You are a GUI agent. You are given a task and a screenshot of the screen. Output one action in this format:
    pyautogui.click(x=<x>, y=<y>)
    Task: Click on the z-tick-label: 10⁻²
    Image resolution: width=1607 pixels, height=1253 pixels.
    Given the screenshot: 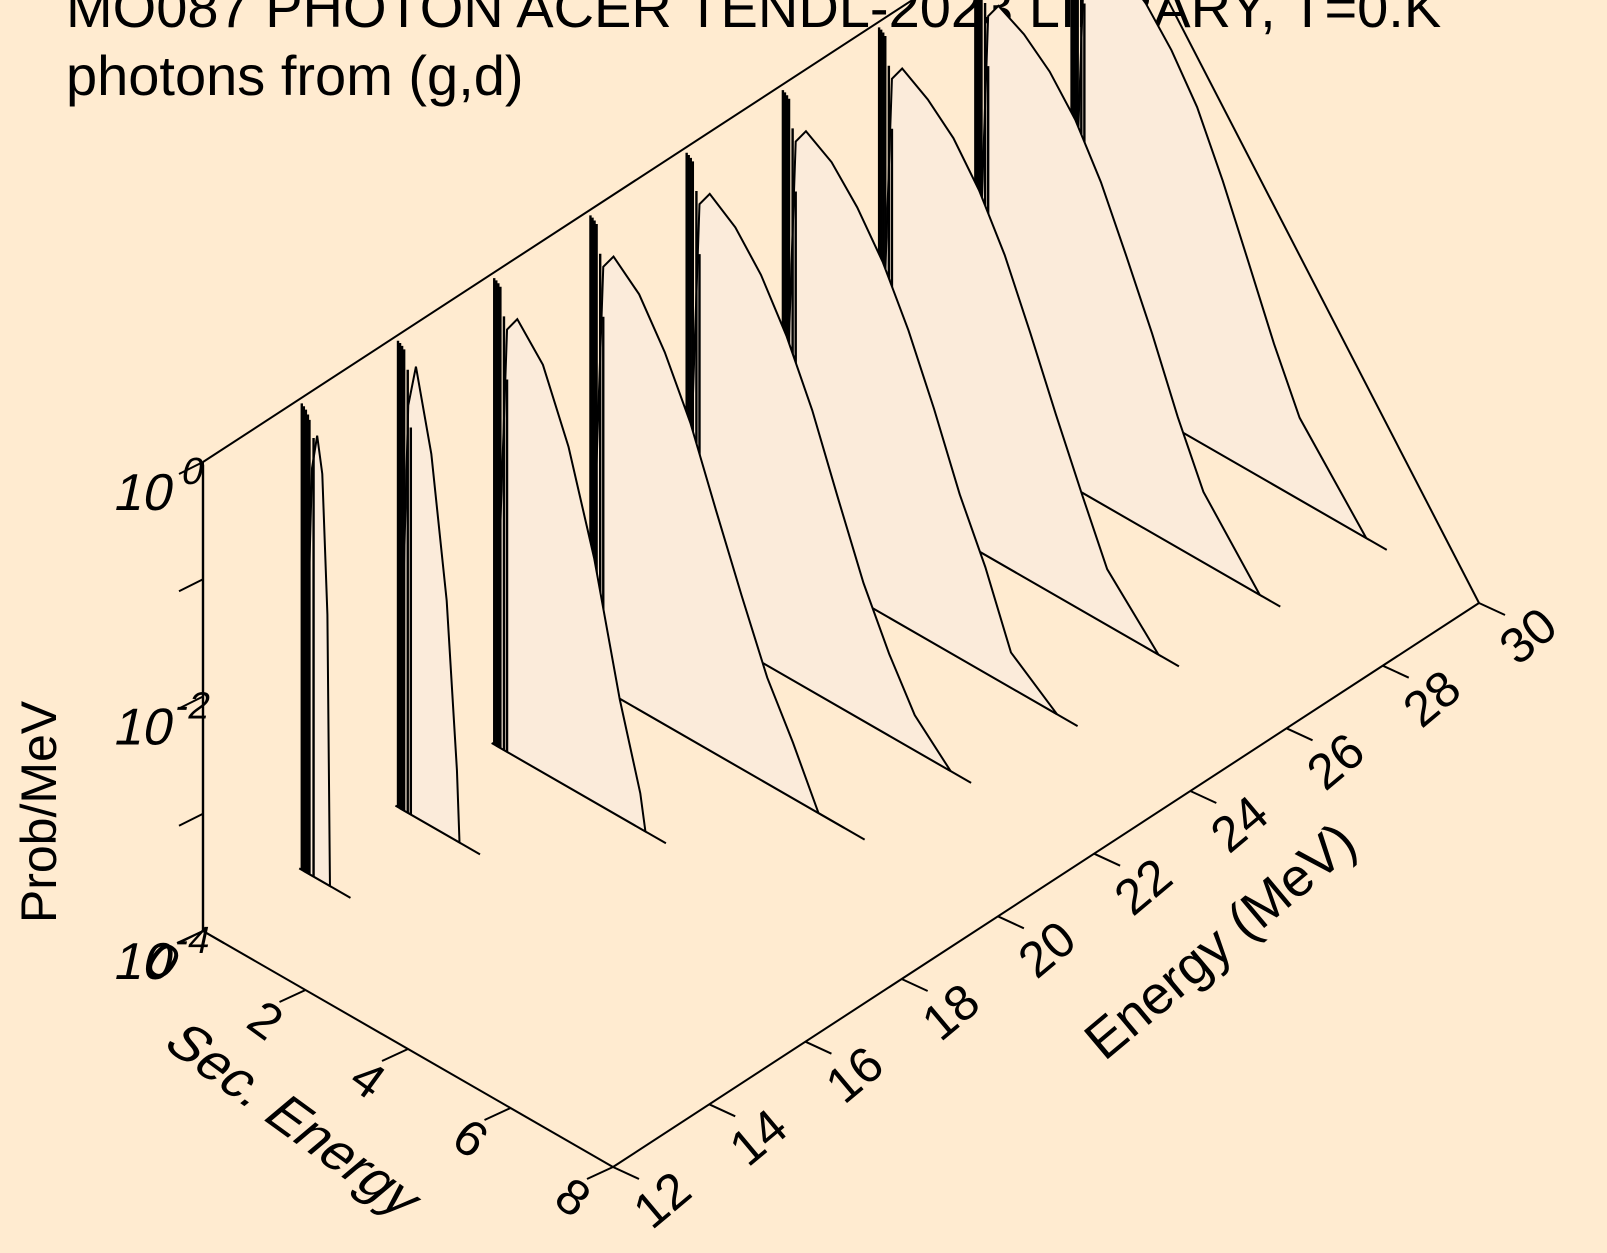 What is the action you would take?
    pyautogui.click(x=162, y=720)
    